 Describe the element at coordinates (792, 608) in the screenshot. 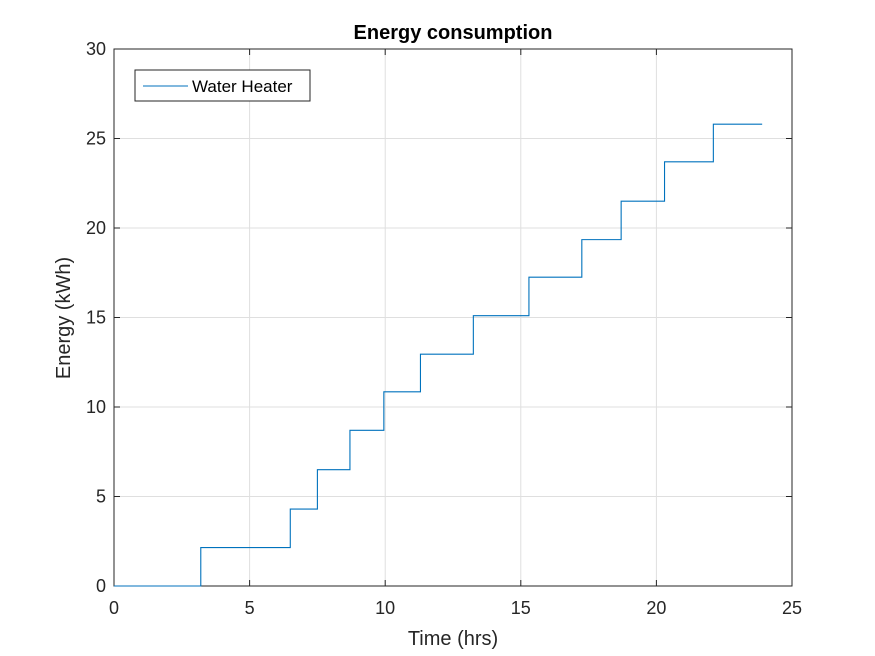

I see `x-tick-label: 25` at that location.